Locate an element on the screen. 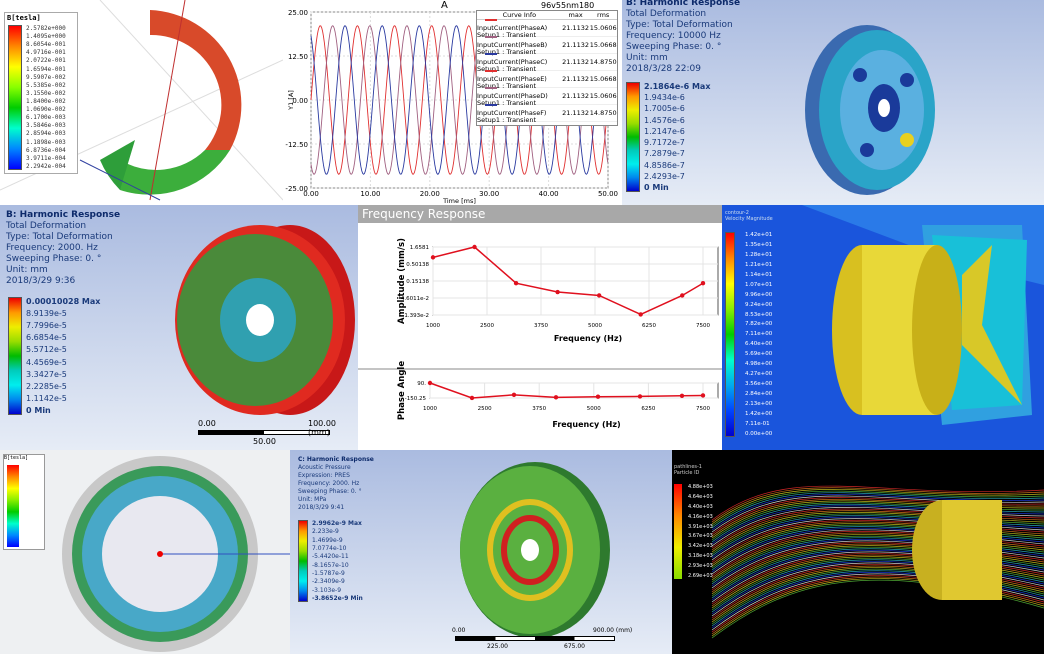  panel-header: Frequency Response is located at coordinates (540, 214).